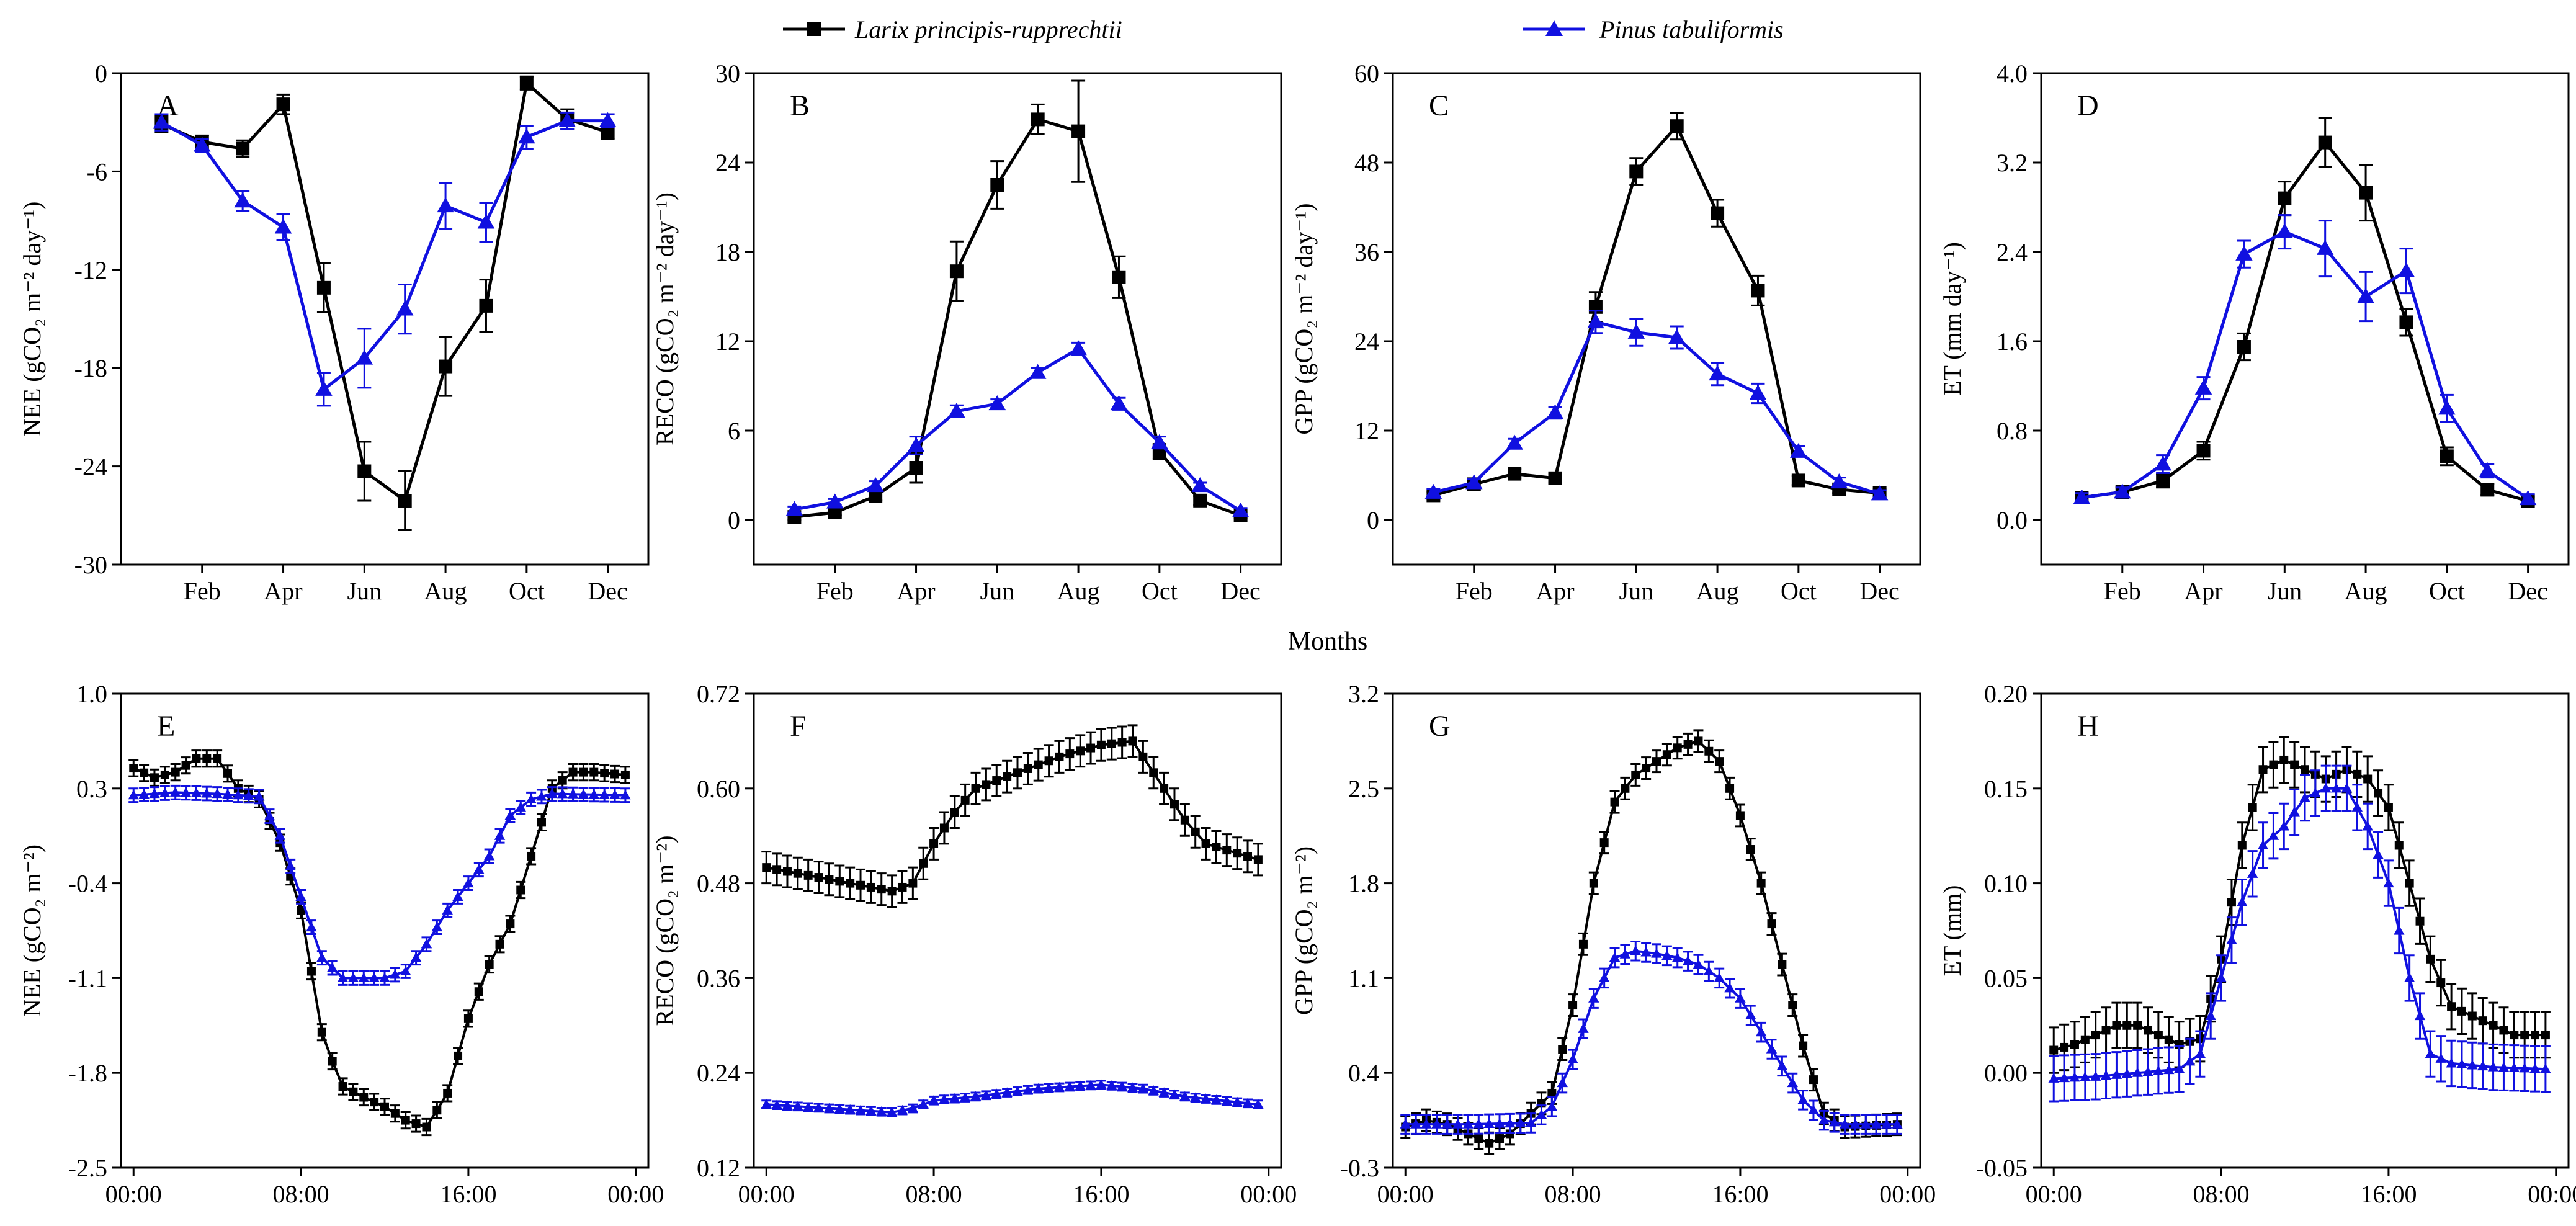  I want to click on x-tick-label: Dec, so click(1879, 591).